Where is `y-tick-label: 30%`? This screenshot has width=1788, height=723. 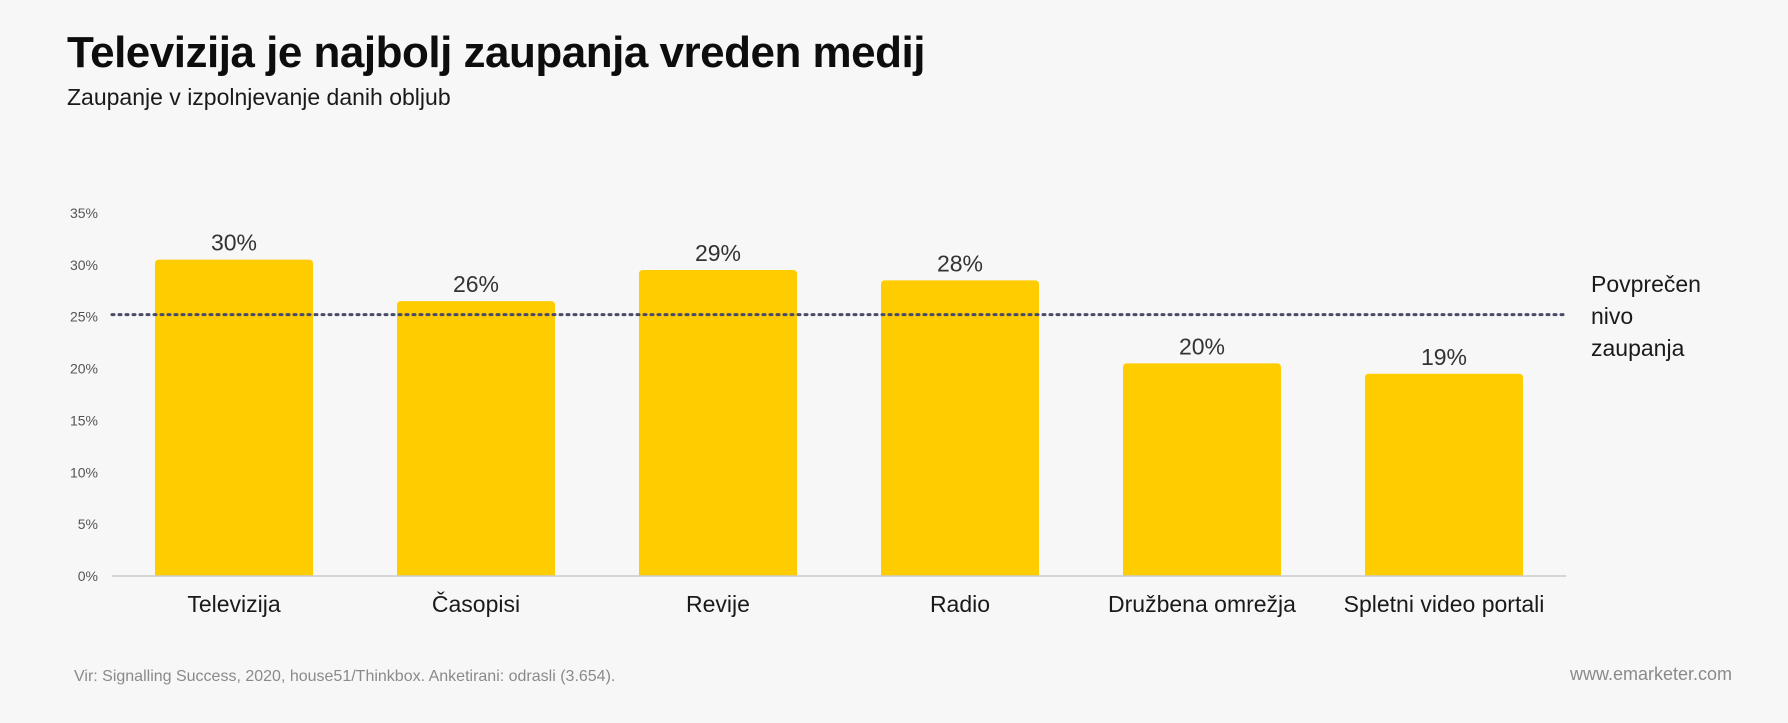
y-tick-label: 30% is located at coordinates (84, 265).